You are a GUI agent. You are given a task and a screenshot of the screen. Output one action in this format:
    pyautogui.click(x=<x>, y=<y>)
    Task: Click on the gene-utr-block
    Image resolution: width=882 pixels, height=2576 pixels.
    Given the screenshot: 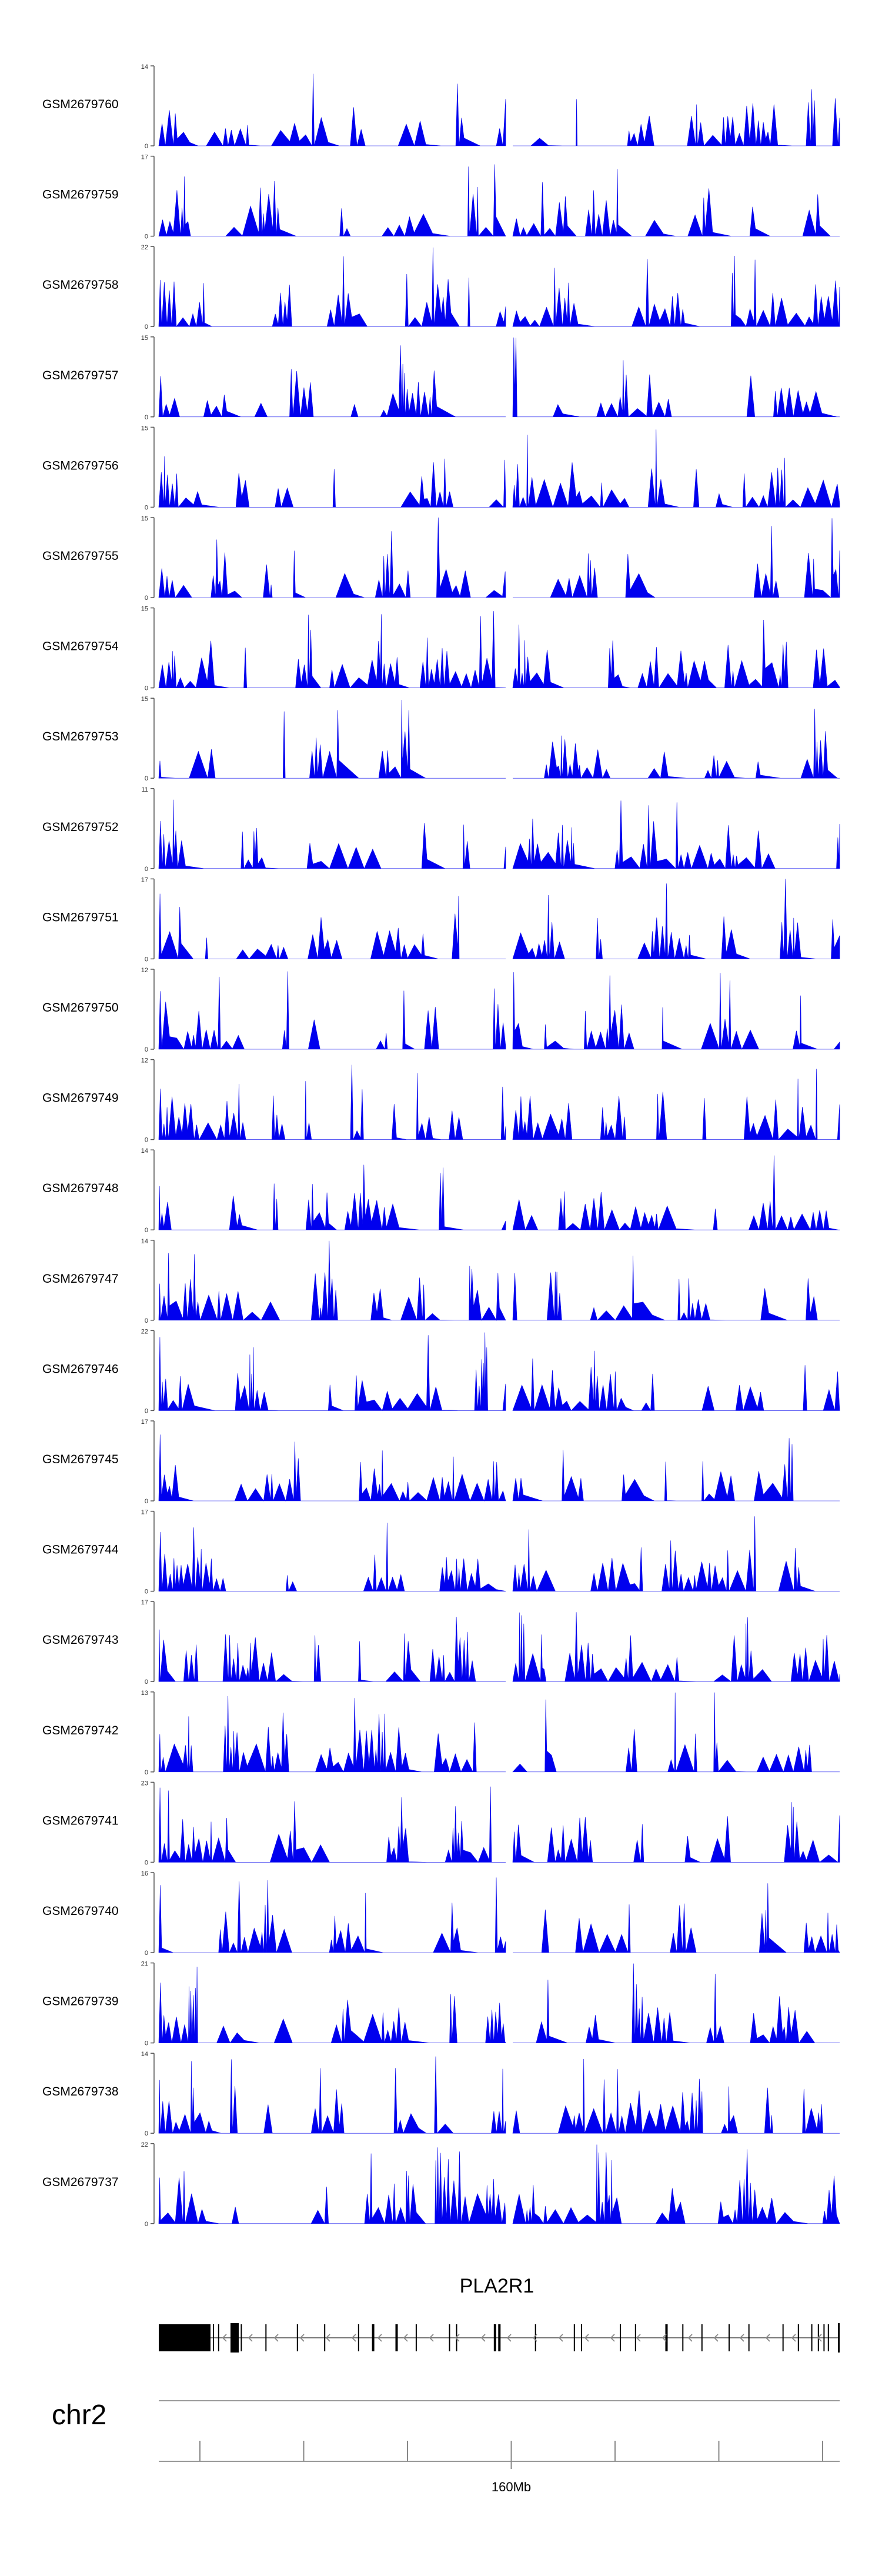 What is the action you would take?
    pyautogui.click(x=185, y=2337)
    